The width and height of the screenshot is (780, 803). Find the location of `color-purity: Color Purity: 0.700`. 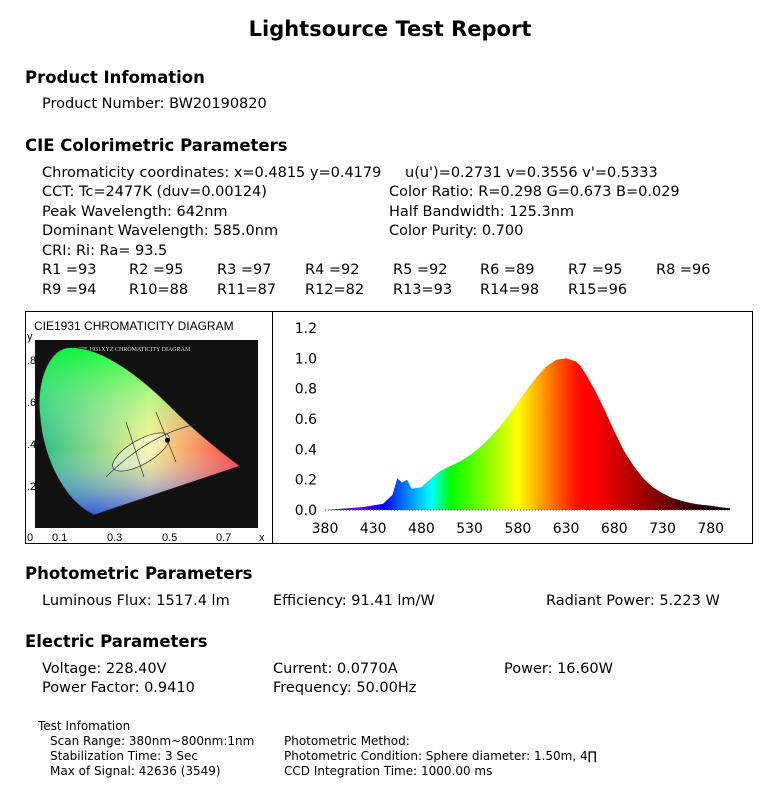

color-purity: Color Purity: 0.700 is located at coordinates (456, 231).